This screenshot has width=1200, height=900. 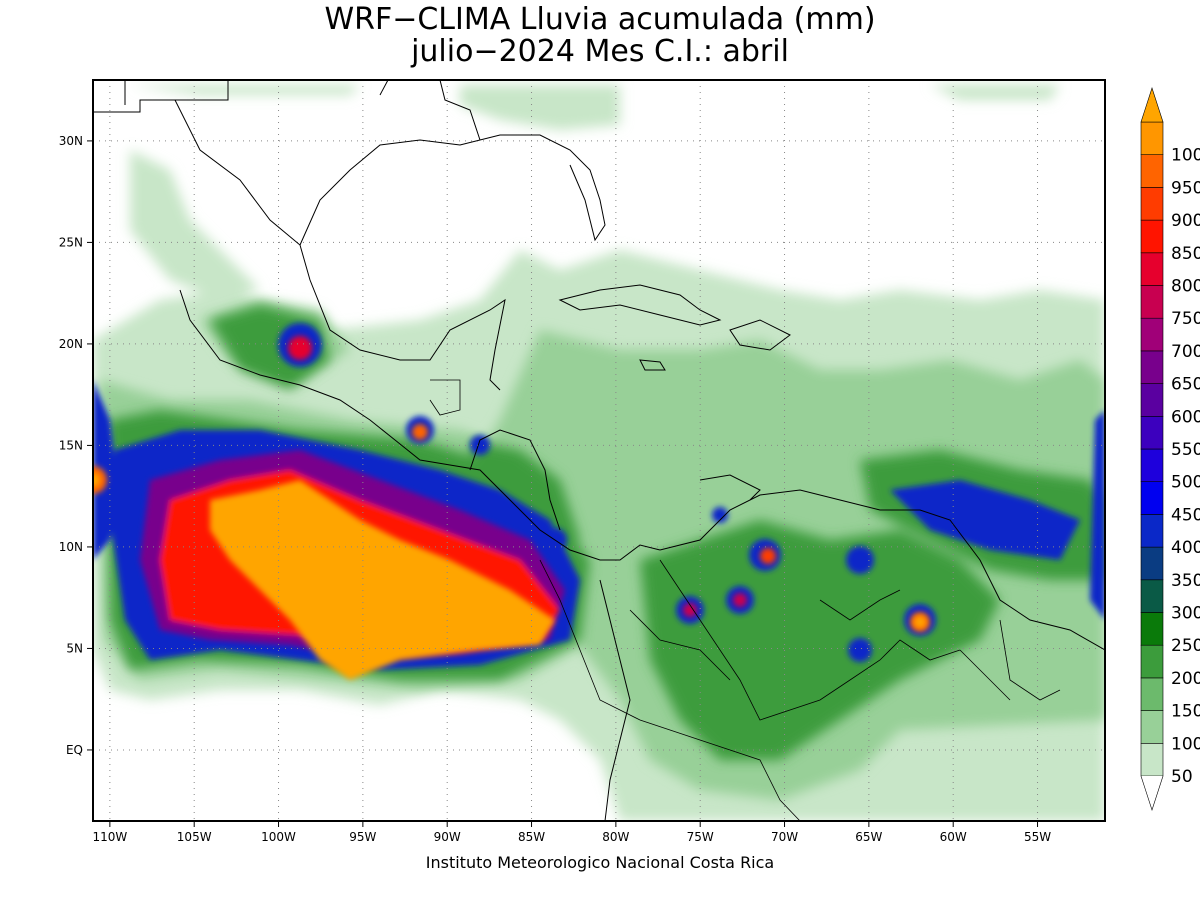 What do you see at coordinates (194, 837) in the screenshot?
I see `lon-tick-label: 105W` at bounding box center [194, 837].